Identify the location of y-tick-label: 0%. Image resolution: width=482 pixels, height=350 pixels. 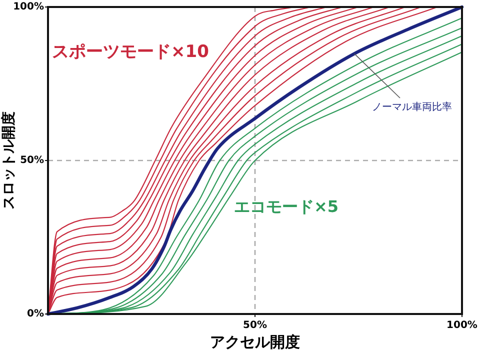
(35, 314).